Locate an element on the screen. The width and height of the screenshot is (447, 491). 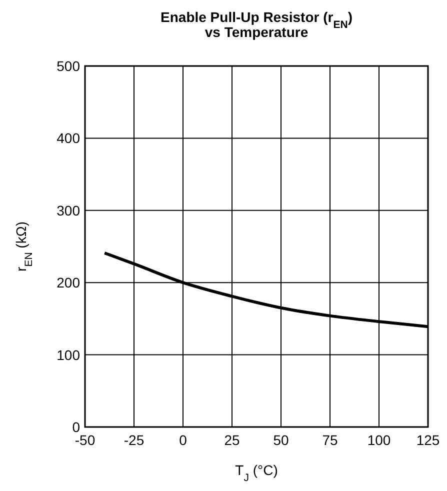
y-tick-label: 100 is located at coordinates (68, 354).